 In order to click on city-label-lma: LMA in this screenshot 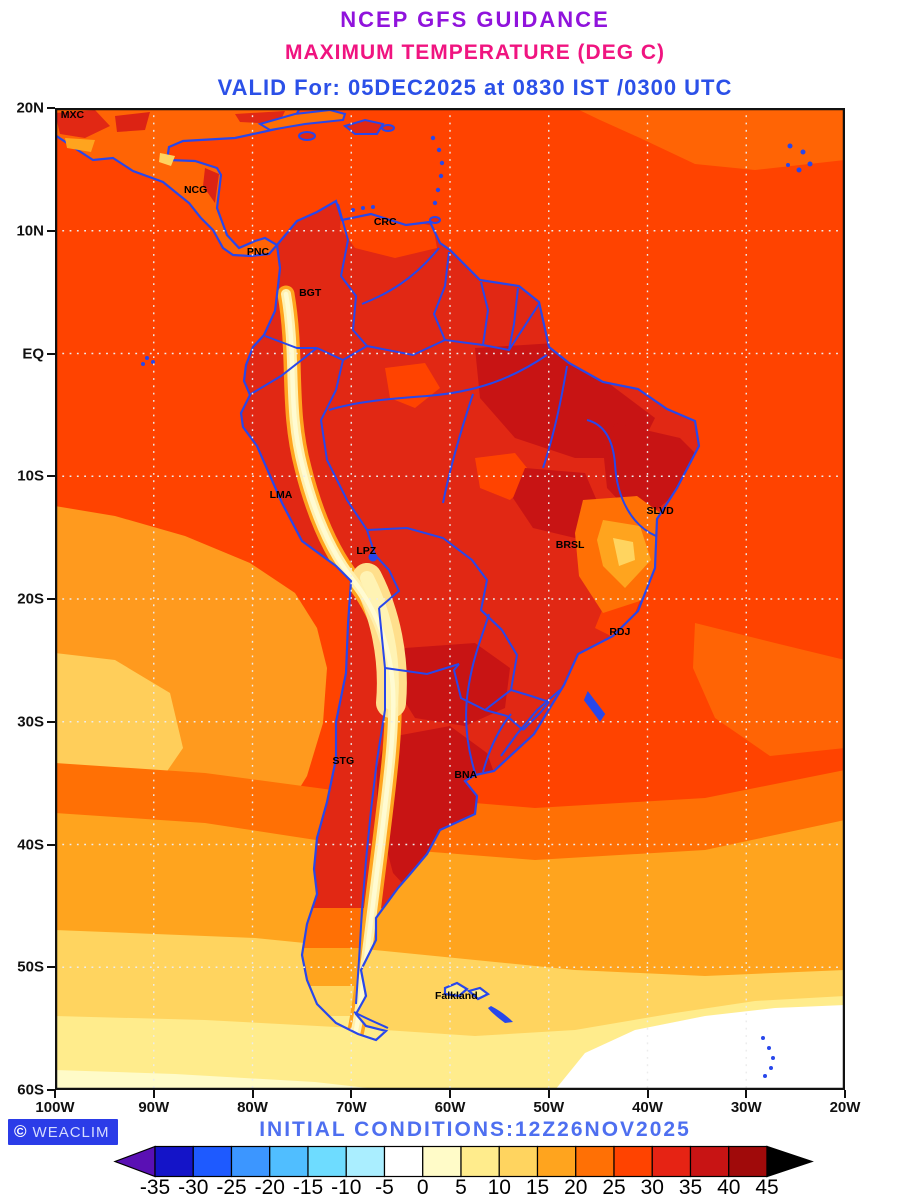, I will do `click(281, 494)`.